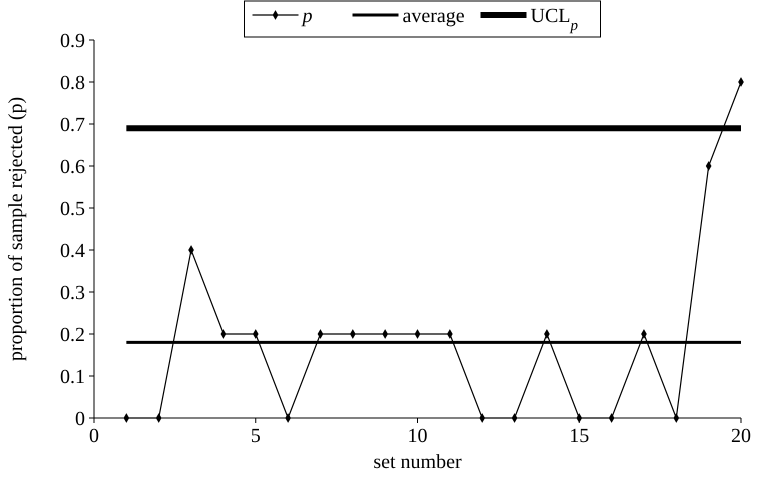 The image size is (764, 491). Describe the element at coordinates (80, 419) in the screenshot. I see `y-tick-label: 0` at that location.